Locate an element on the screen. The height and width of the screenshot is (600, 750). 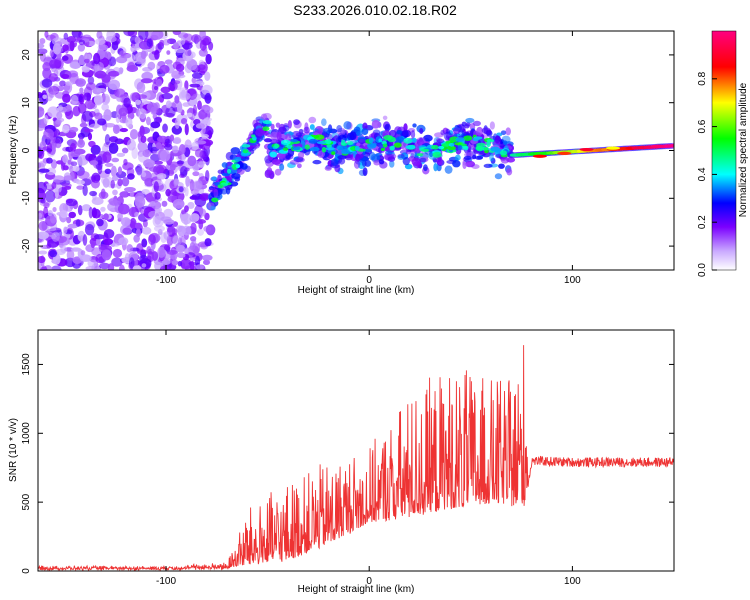
colorbar-ticks: 0.0 0.2 0.4 0.6 0.8 is located at coordinates (707, 174).